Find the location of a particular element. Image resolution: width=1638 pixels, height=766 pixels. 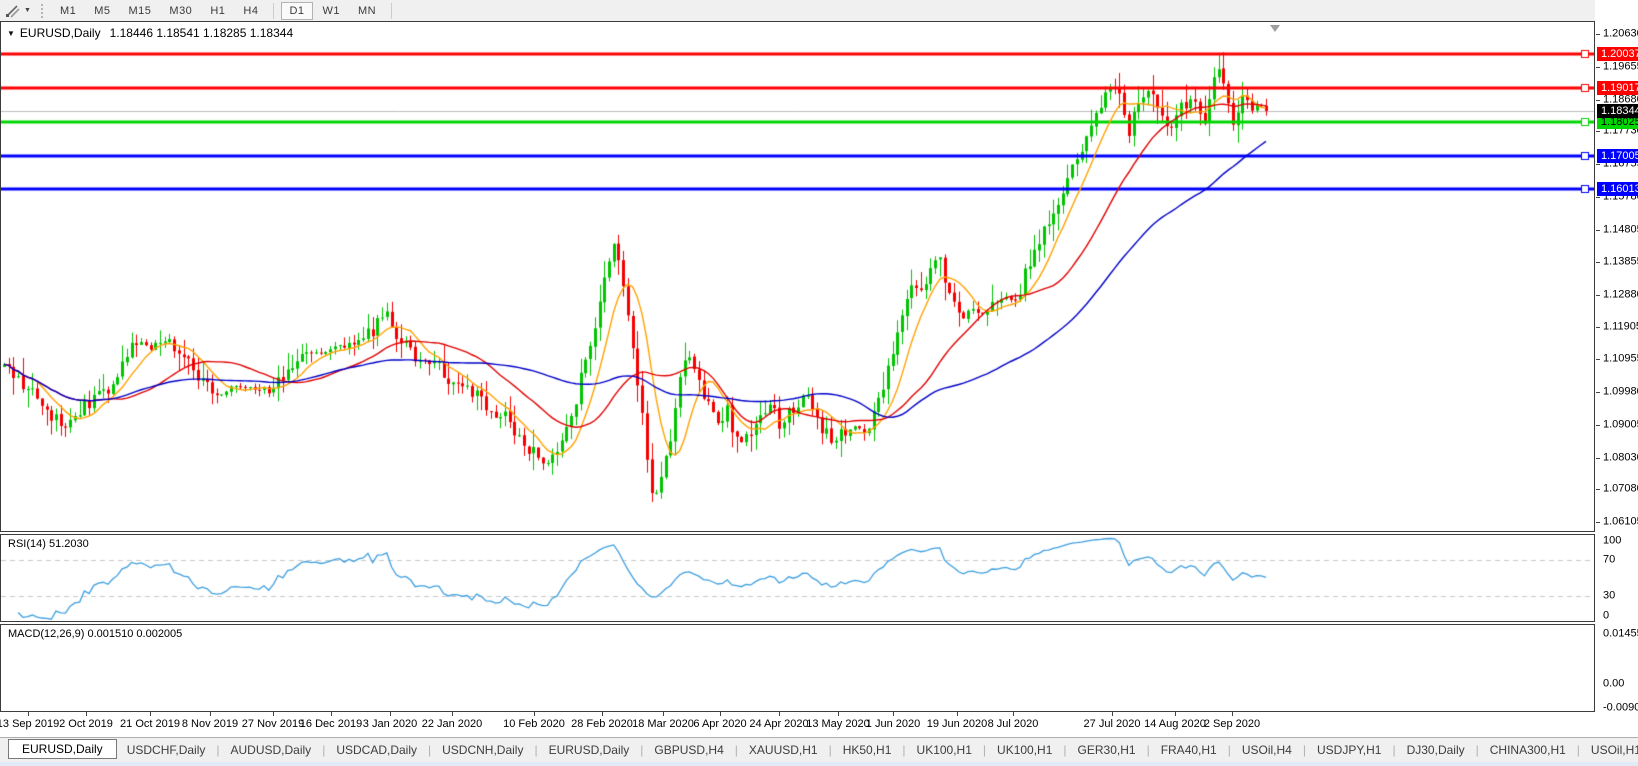

chevron-down-icon: ▼ is located at coordinates (27, 10).